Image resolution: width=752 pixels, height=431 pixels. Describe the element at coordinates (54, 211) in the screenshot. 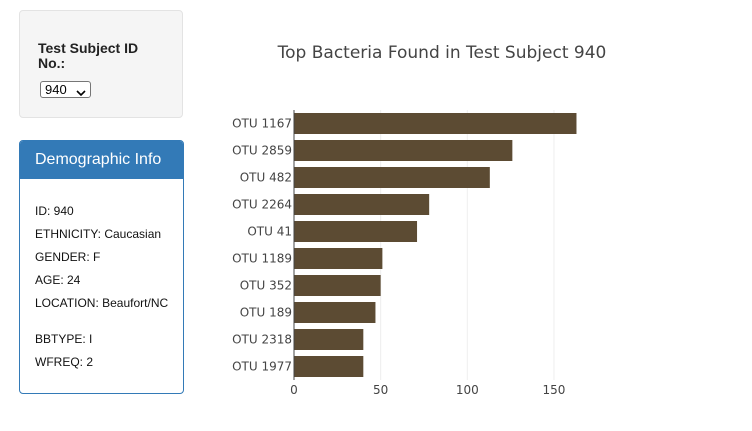

I see `metadata-id: ID: 940` at that location.